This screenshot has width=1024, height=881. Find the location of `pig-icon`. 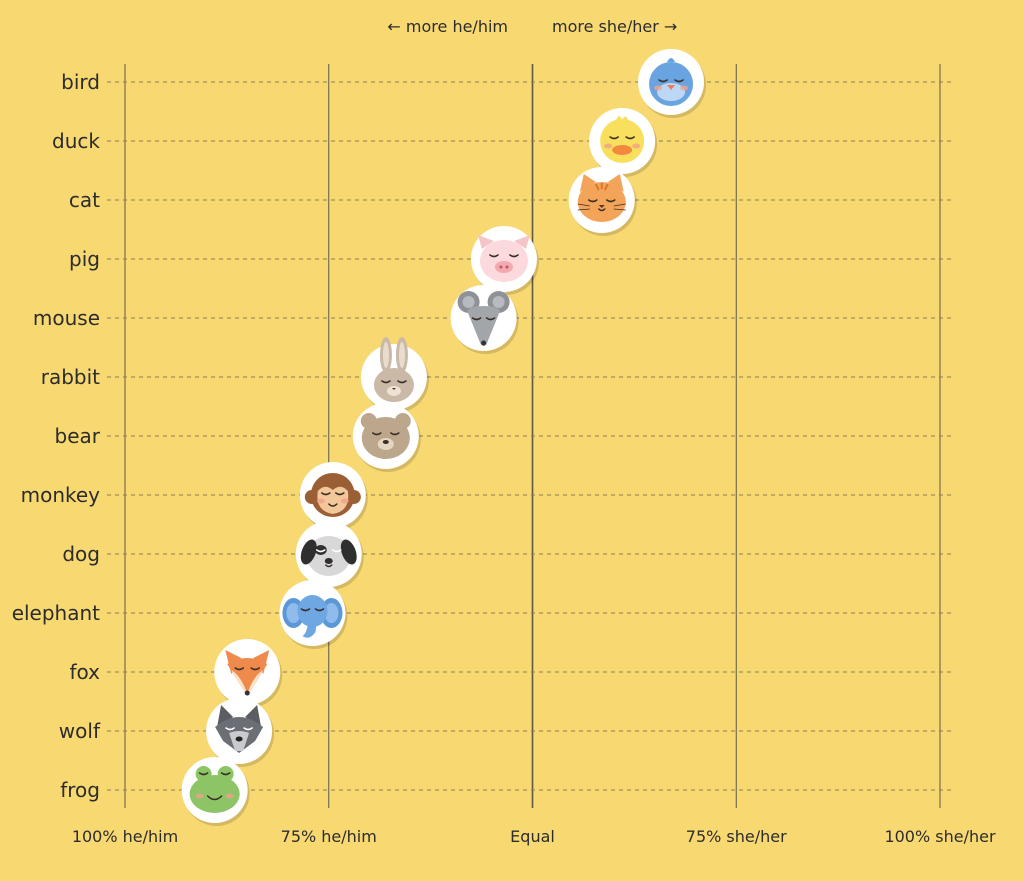

pig-icon is located at coordinates (503, 258).